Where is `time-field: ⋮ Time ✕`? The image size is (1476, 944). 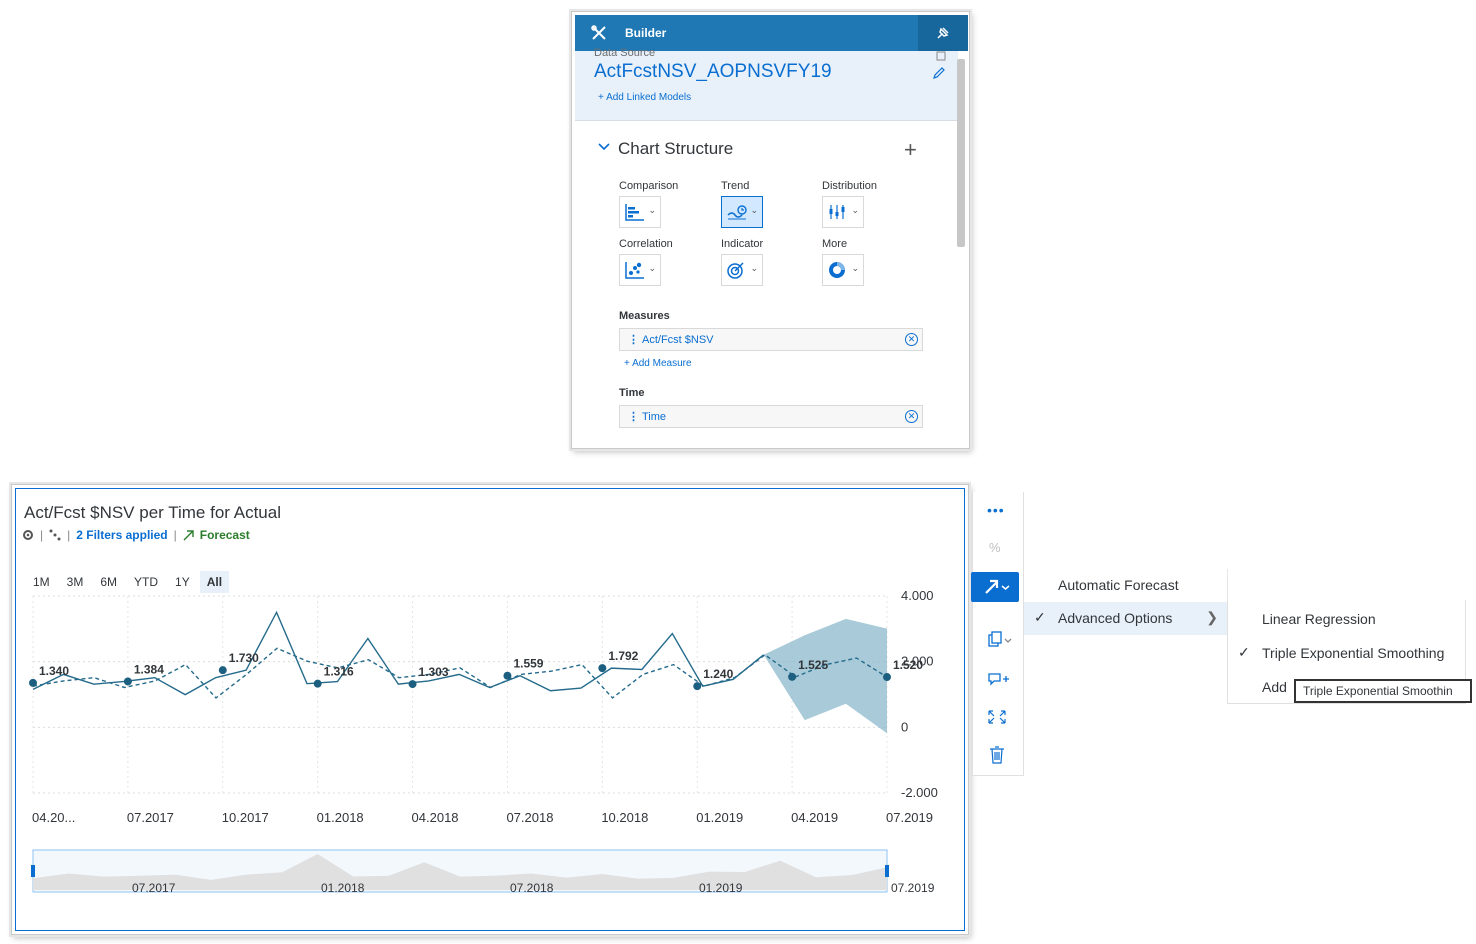
time-field: ⋮ Time ✕ is located at coordinates (771, 416).